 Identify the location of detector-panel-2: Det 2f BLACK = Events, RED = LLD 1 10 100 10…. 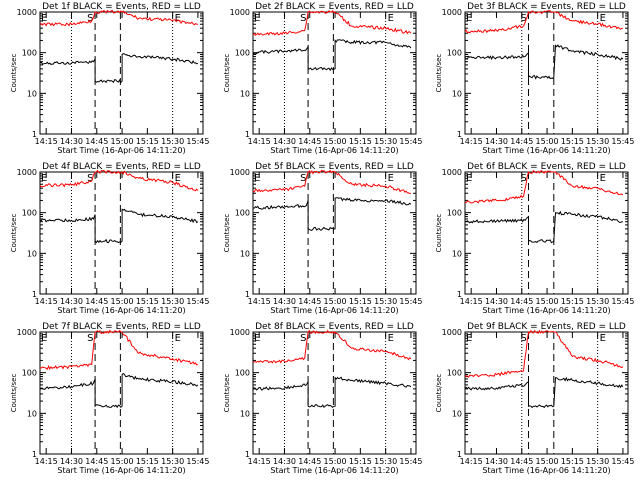
(322, 78).